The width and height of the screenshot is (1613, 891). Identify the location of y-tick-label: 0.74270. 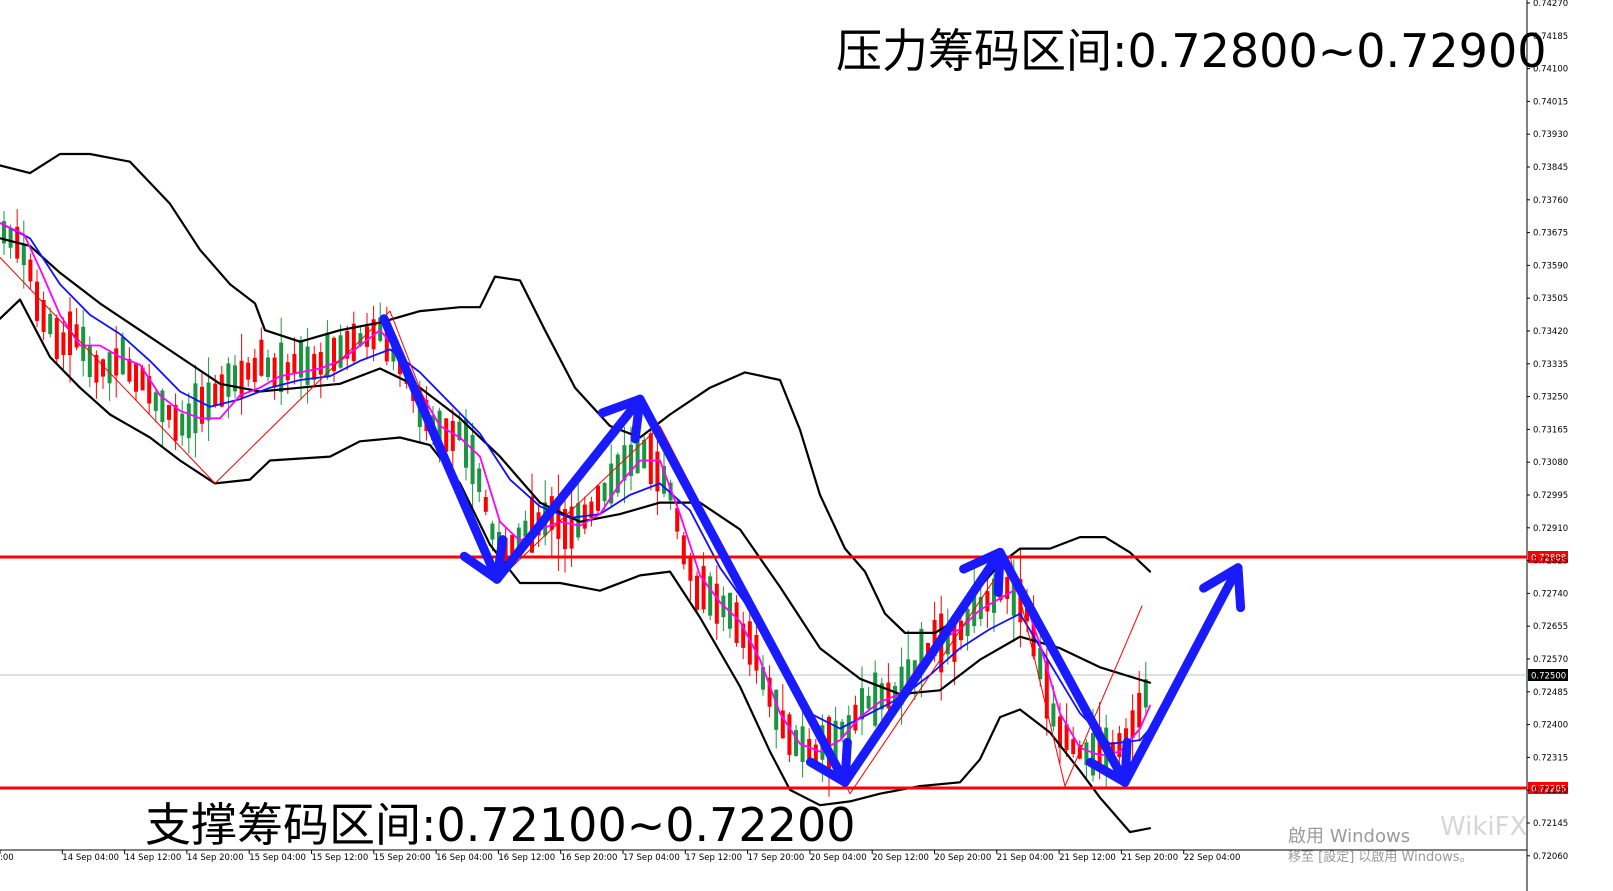
(1550, 4).